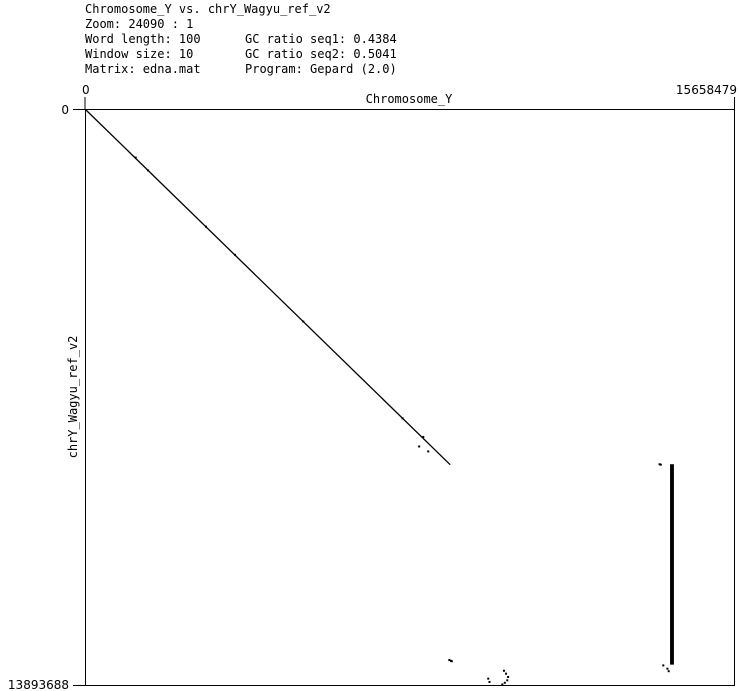 This screenshot has height=691, width=739. I want to click on program-label: Program: Gepard (2.0), so click(321, 69).